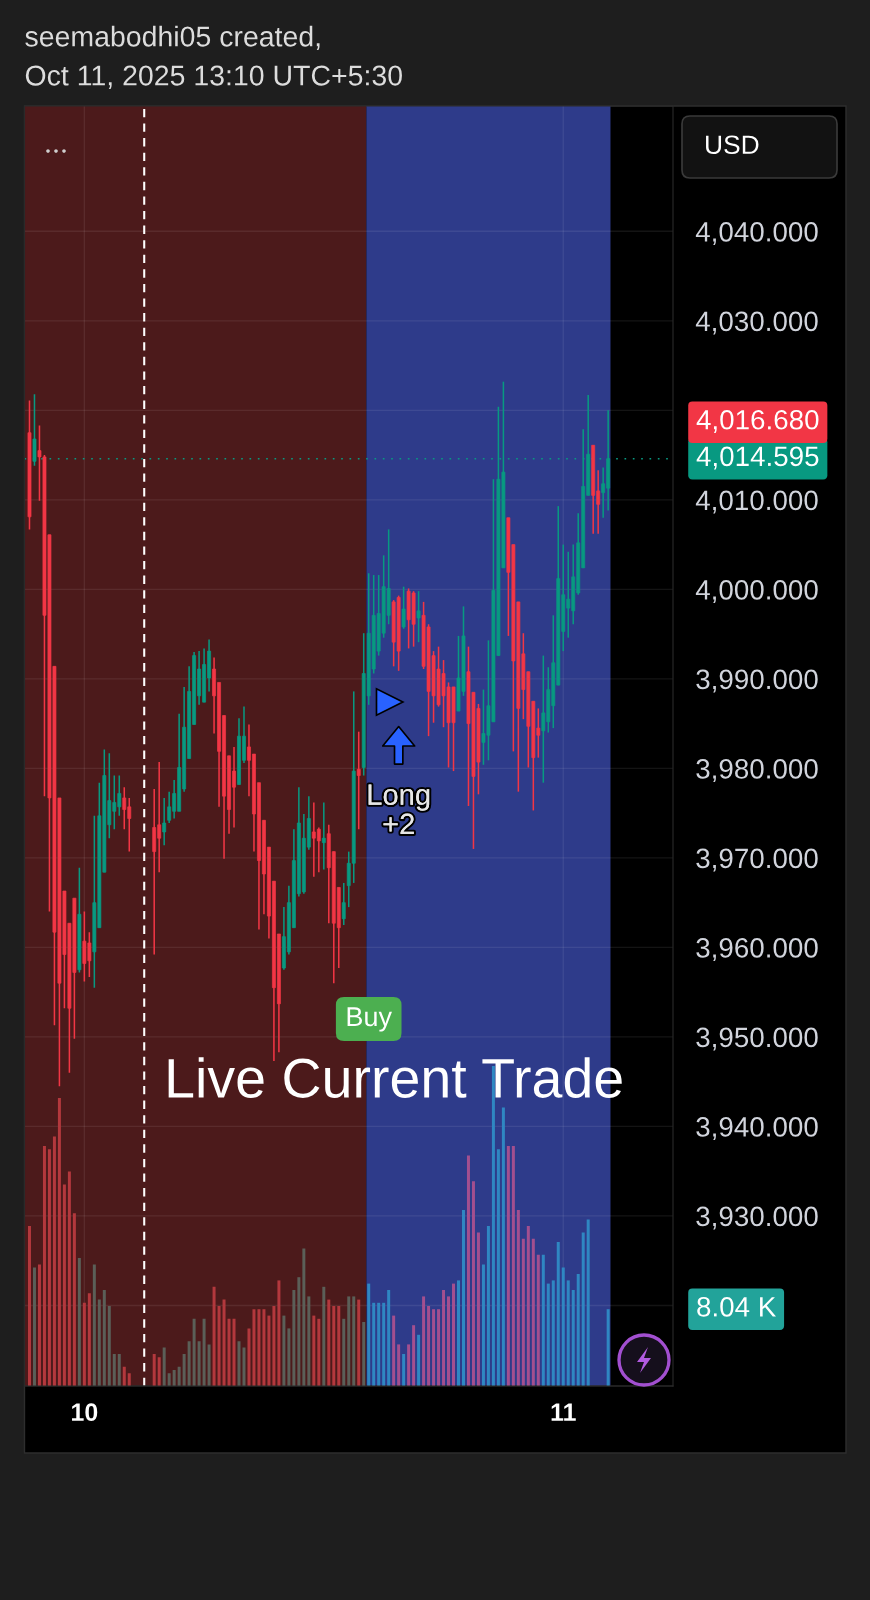  What do you see at coordinates (736, 1306) in the screenshot?
I see `text: 8.04 K` at bounding box center [736, 1306].